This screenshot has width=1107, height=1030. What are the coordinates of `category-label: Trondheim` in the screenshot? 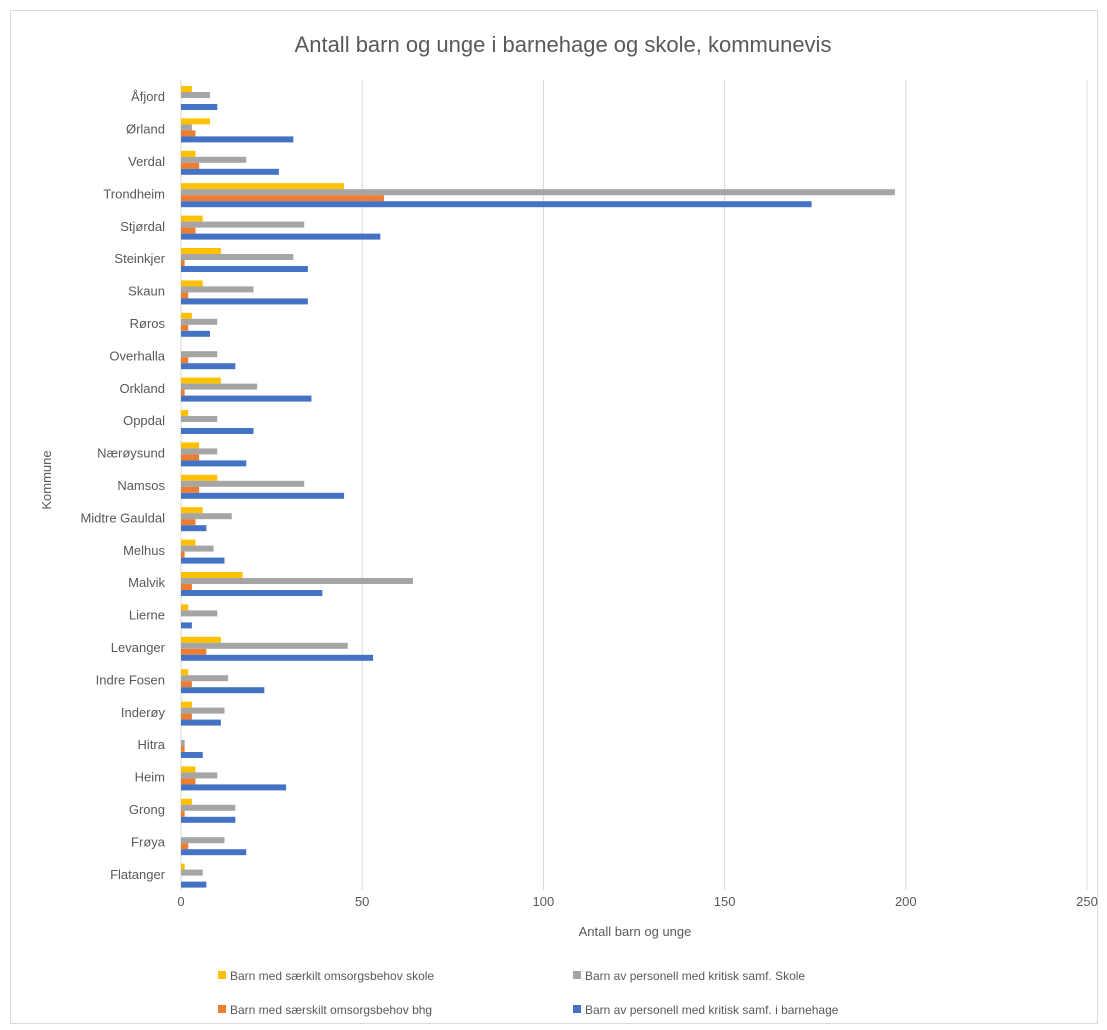 It's located at (134, 193).